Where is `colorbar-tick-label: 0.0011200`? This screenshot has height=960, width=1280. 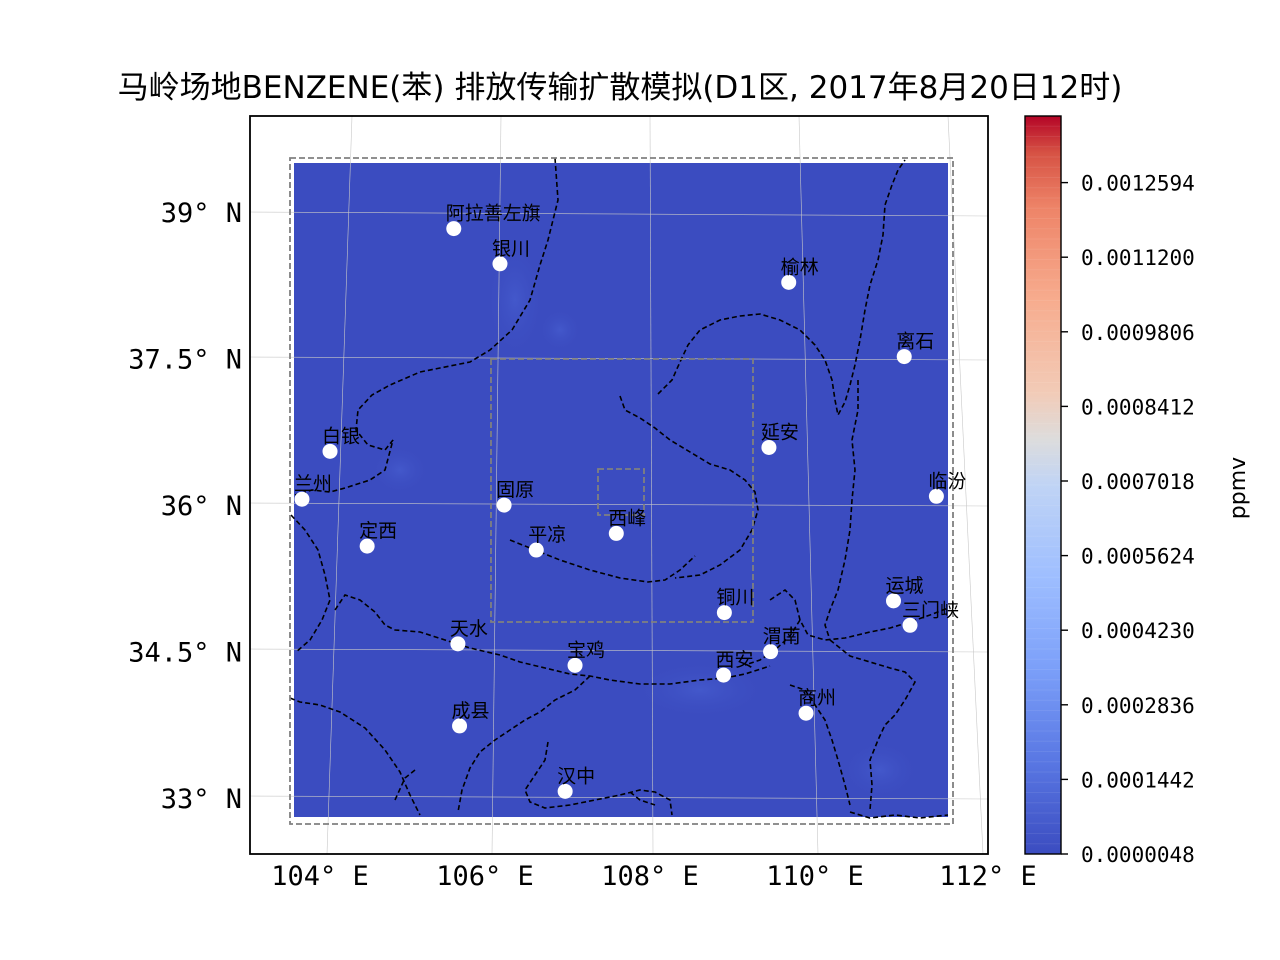
colorbar-tick-label: 0.0011200 is located at coordinates (1138, 258).